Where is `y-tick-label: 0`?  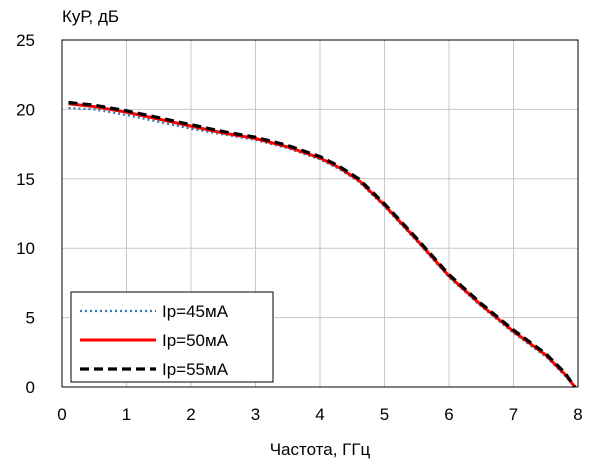 y-tick-label: 0 is located at coordinates (30, 387).